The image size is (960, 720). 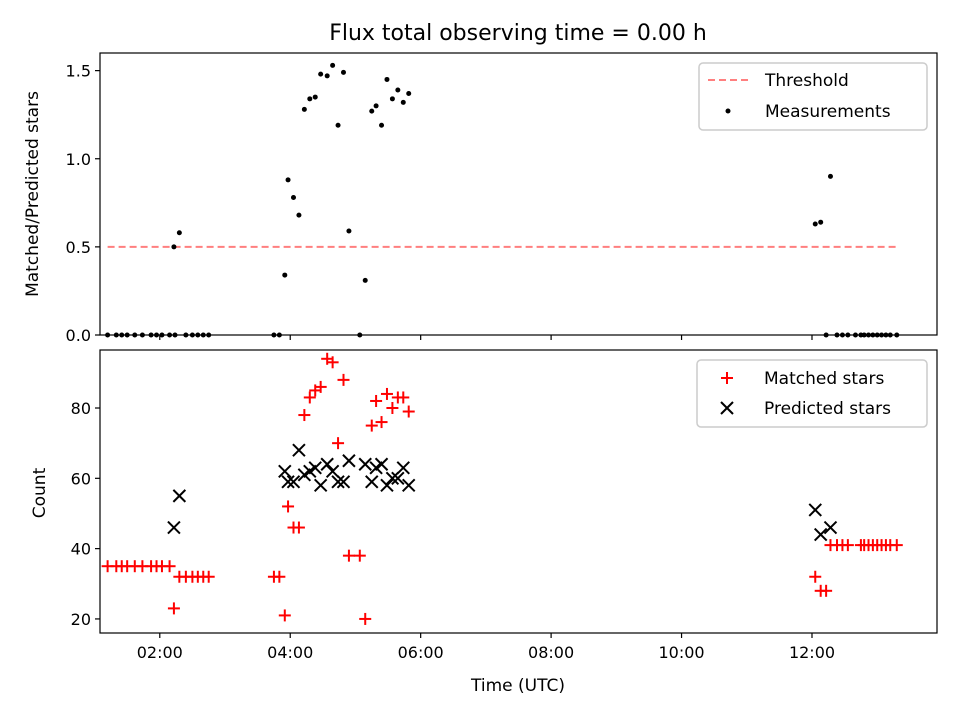 I want to click on top-y-tick-label: 1.0, so click(x=78, y=159).